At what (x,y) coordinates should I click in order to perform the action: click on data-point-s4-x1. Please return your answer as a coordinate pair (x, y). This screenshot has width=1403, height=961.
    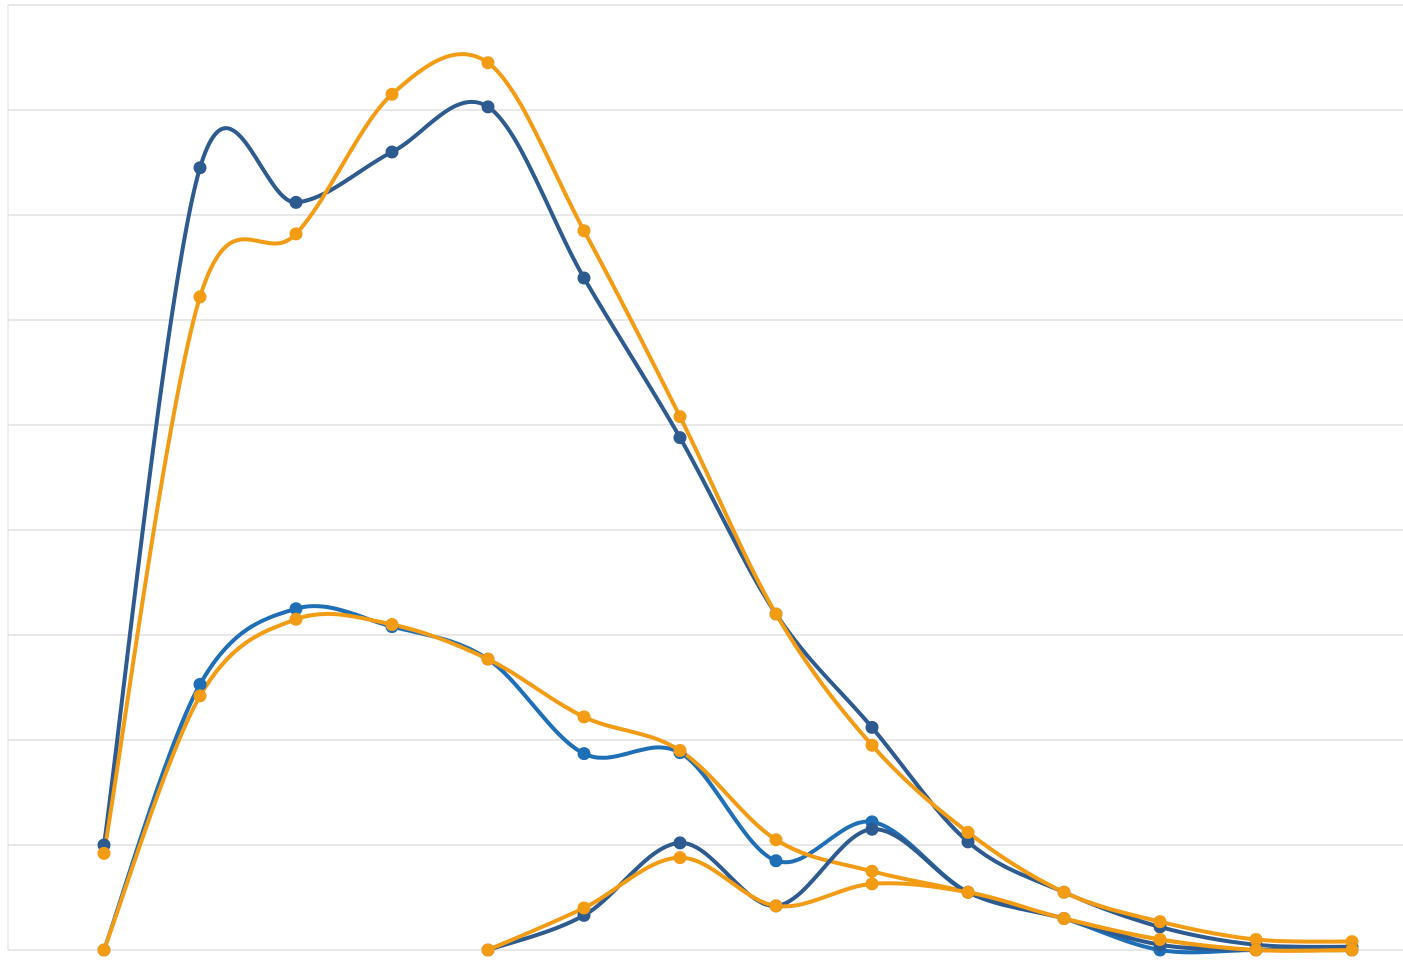
    Looking at the image, I should click on (200, 696).